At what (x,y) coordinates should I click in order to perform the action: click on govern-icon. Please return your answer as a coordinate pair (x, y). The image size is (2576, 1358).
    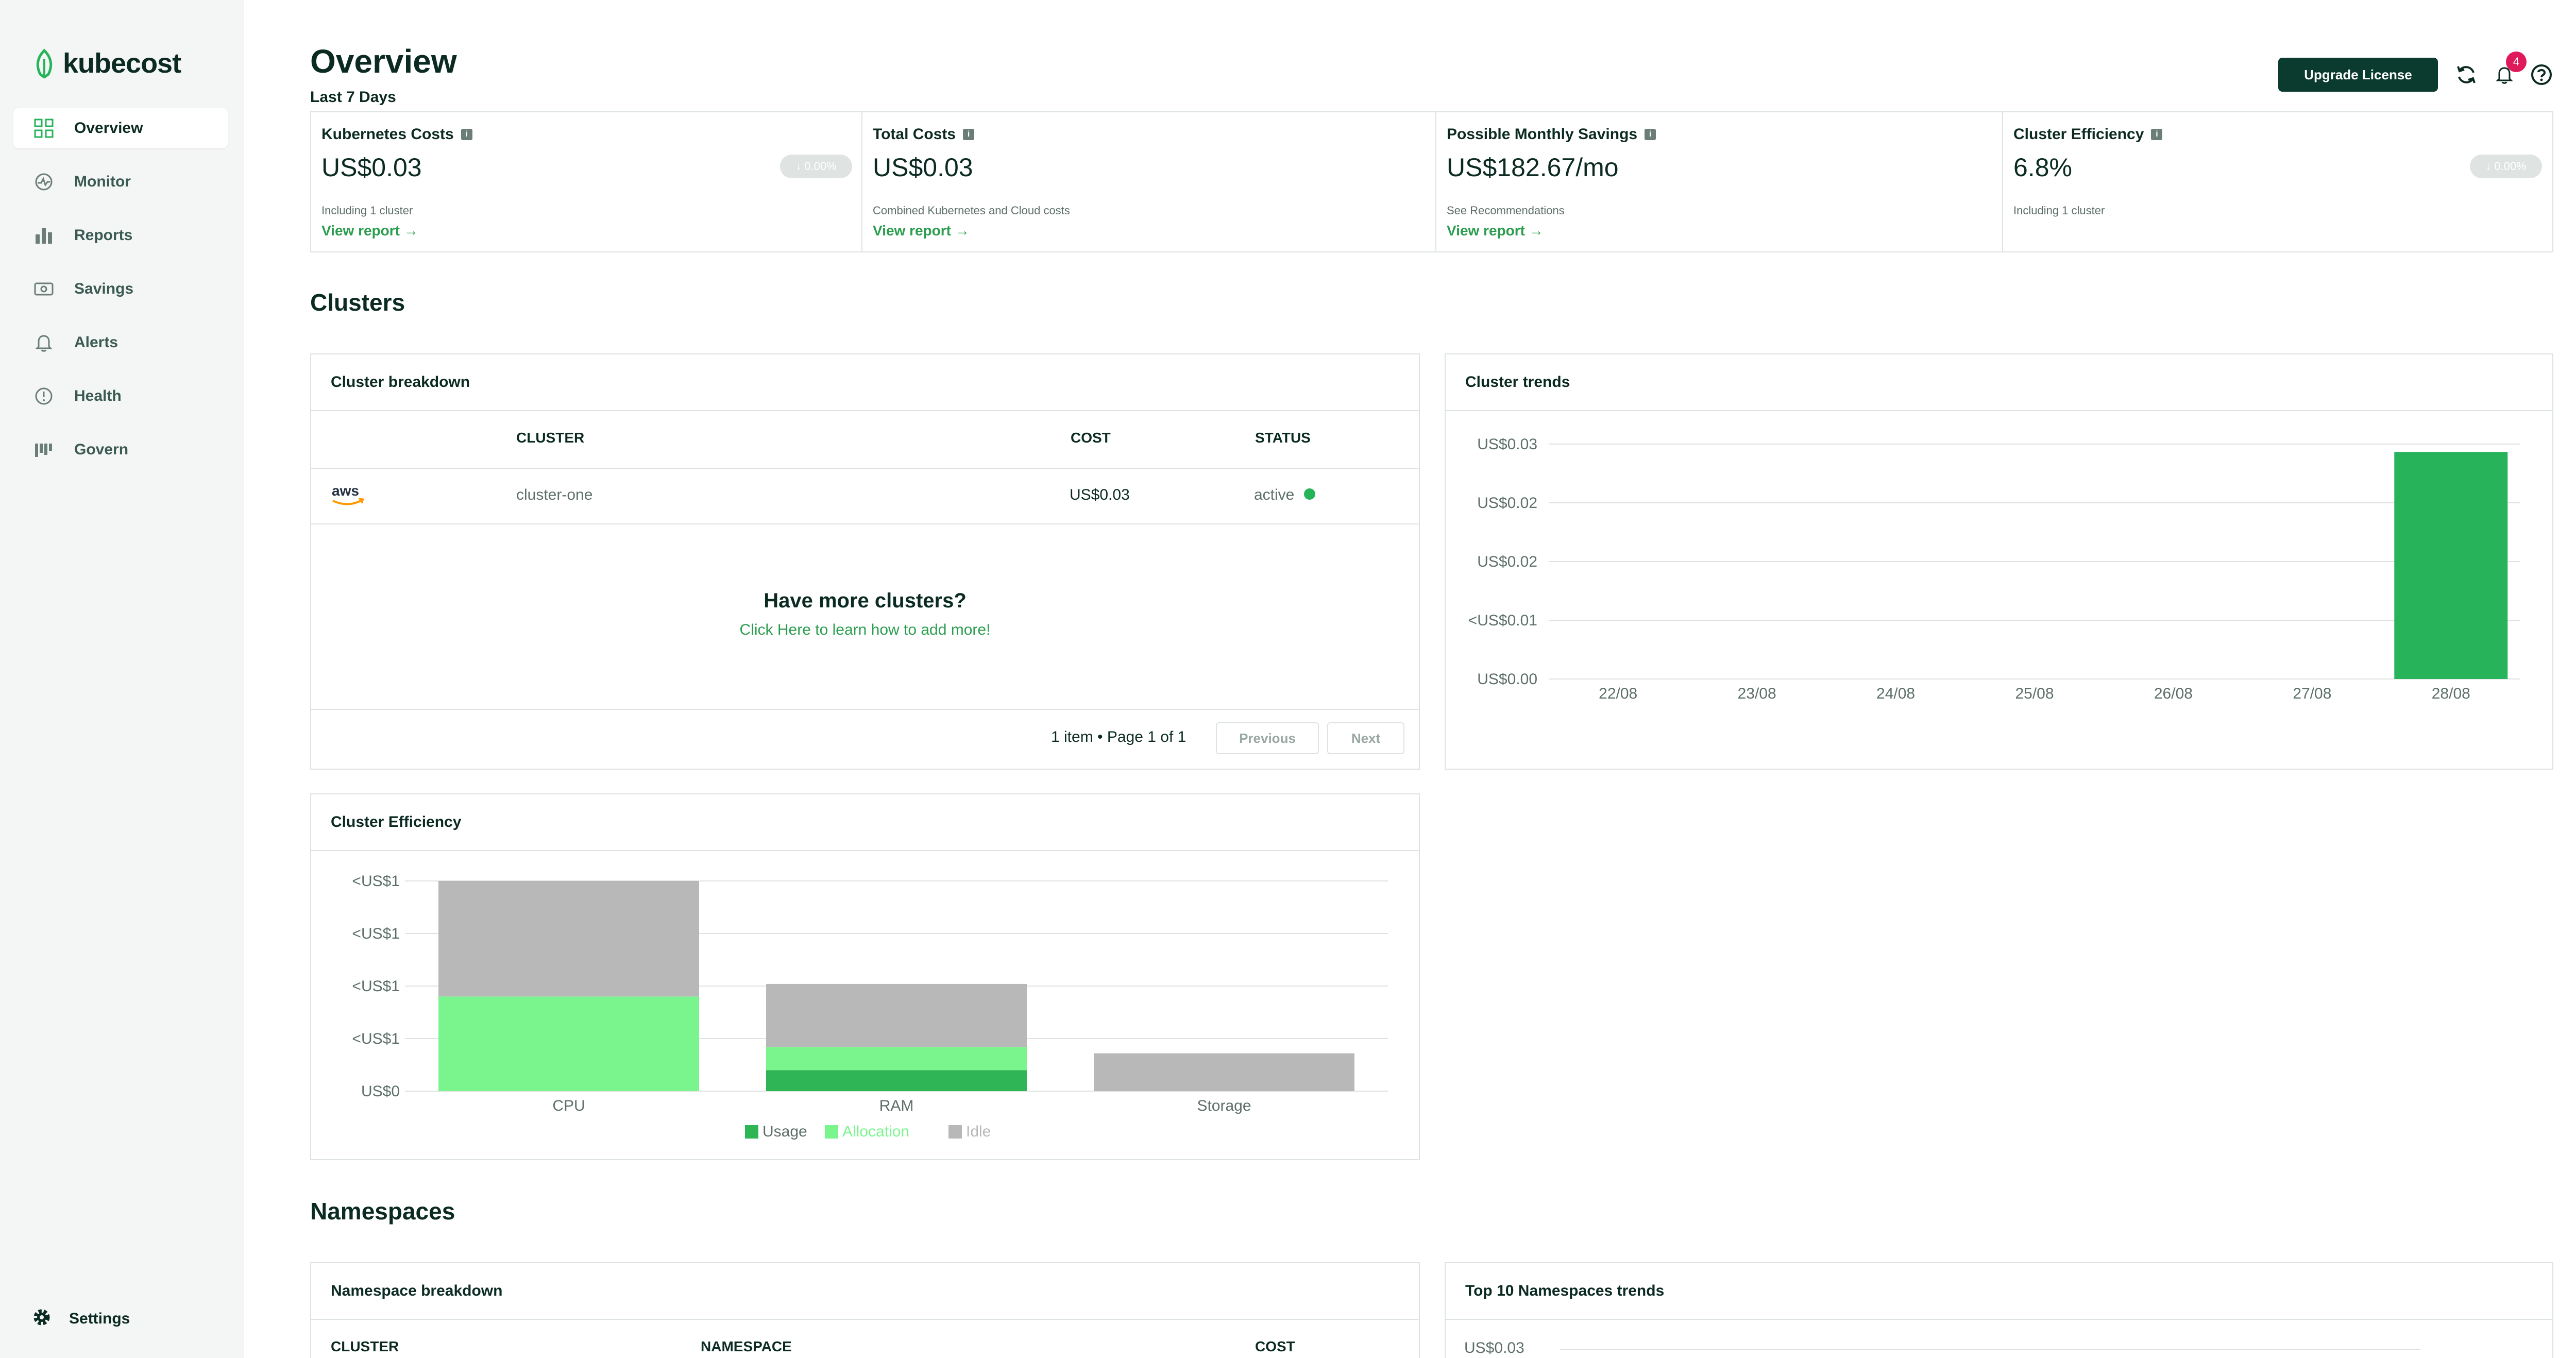
    Looking at the image, I should click on (44, 450).